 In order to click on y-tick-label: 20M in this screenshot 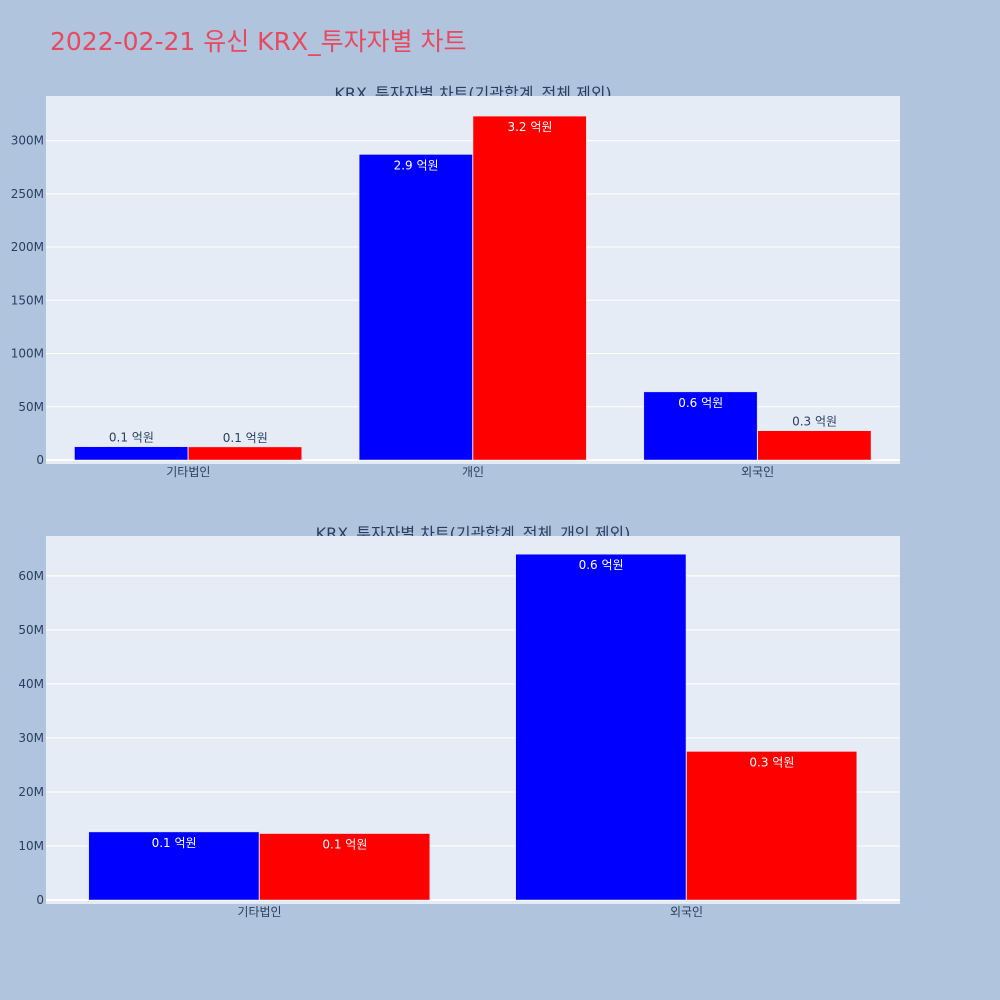, I will do `click(31, 792)`.